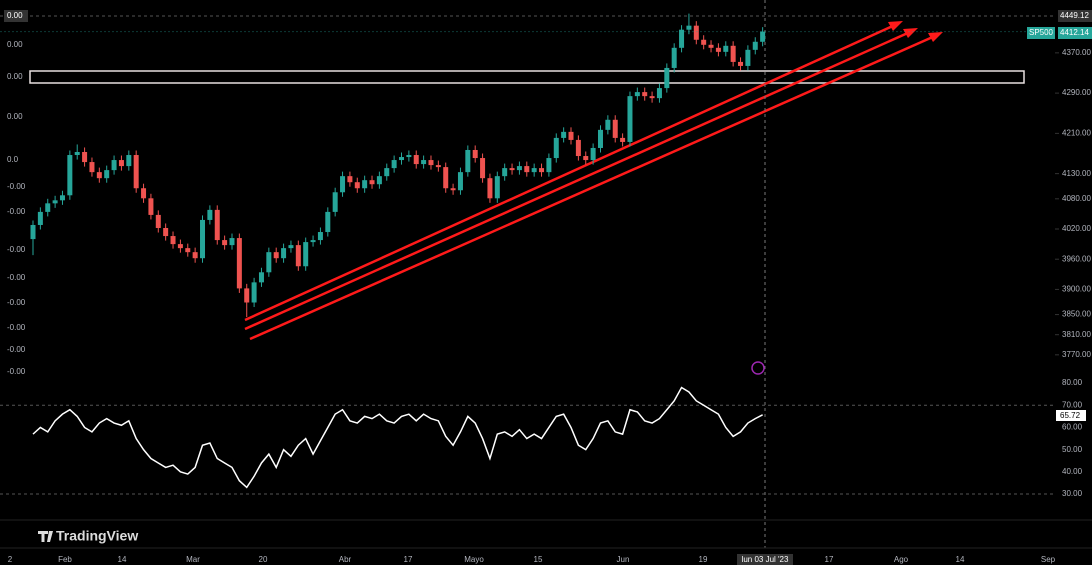 The width and height of the screenshot is (1092, 565). Describe the element at coordinates (408, 559) in the screenshot. I see `time-label: 17` at that location.